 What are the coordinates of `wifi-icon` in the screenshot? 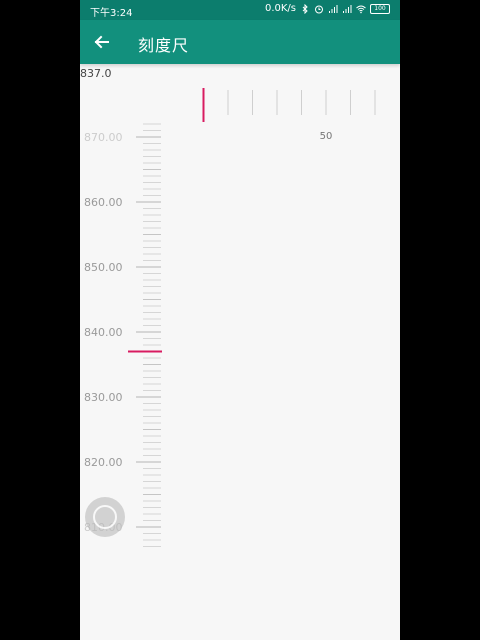 It's located at (361, 9).